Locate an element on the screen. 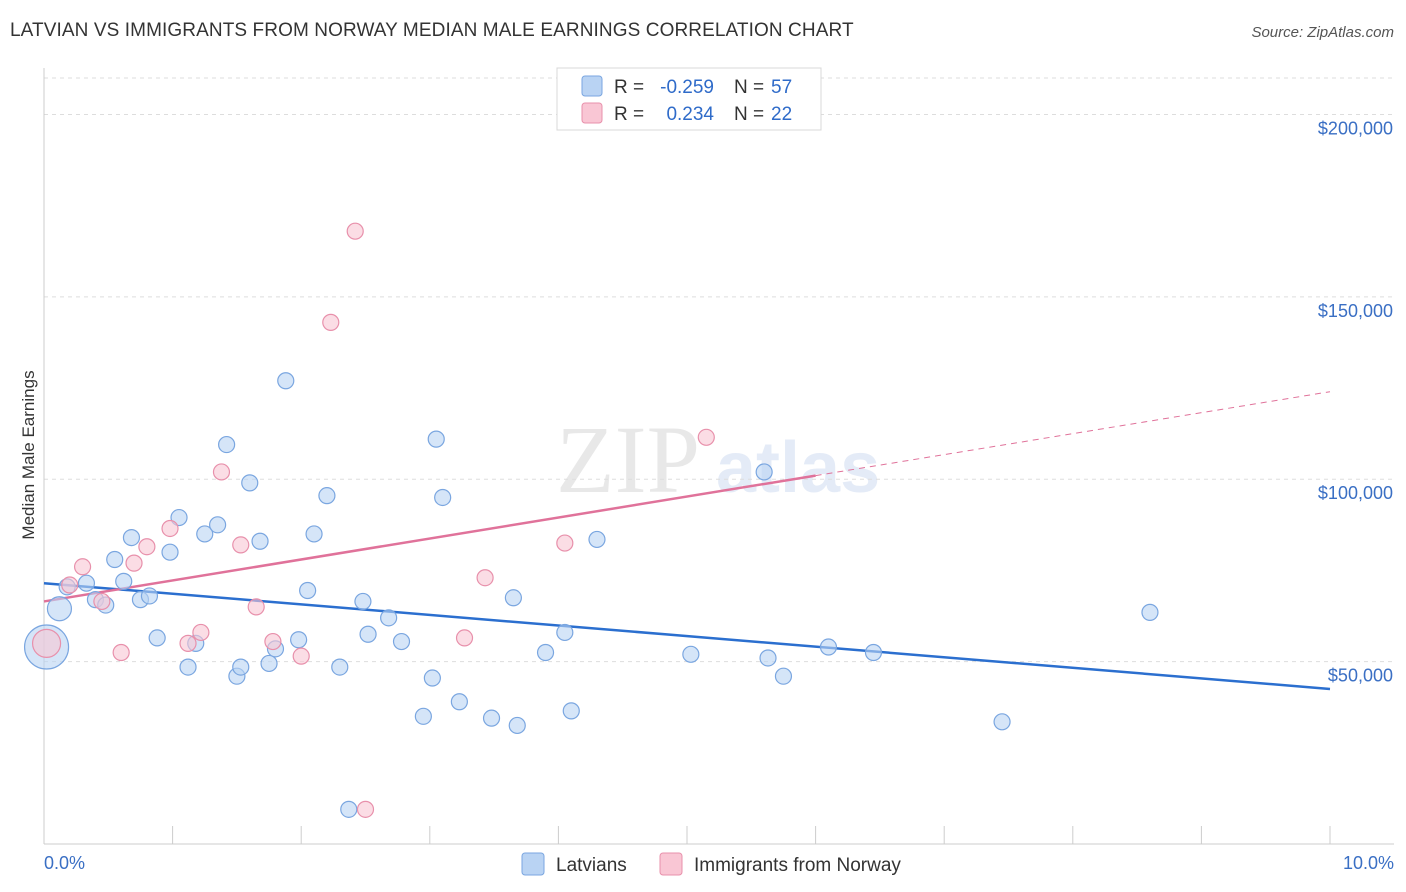  y-tick-label-200000: $200,000 is located at coordinates (1355, 128).